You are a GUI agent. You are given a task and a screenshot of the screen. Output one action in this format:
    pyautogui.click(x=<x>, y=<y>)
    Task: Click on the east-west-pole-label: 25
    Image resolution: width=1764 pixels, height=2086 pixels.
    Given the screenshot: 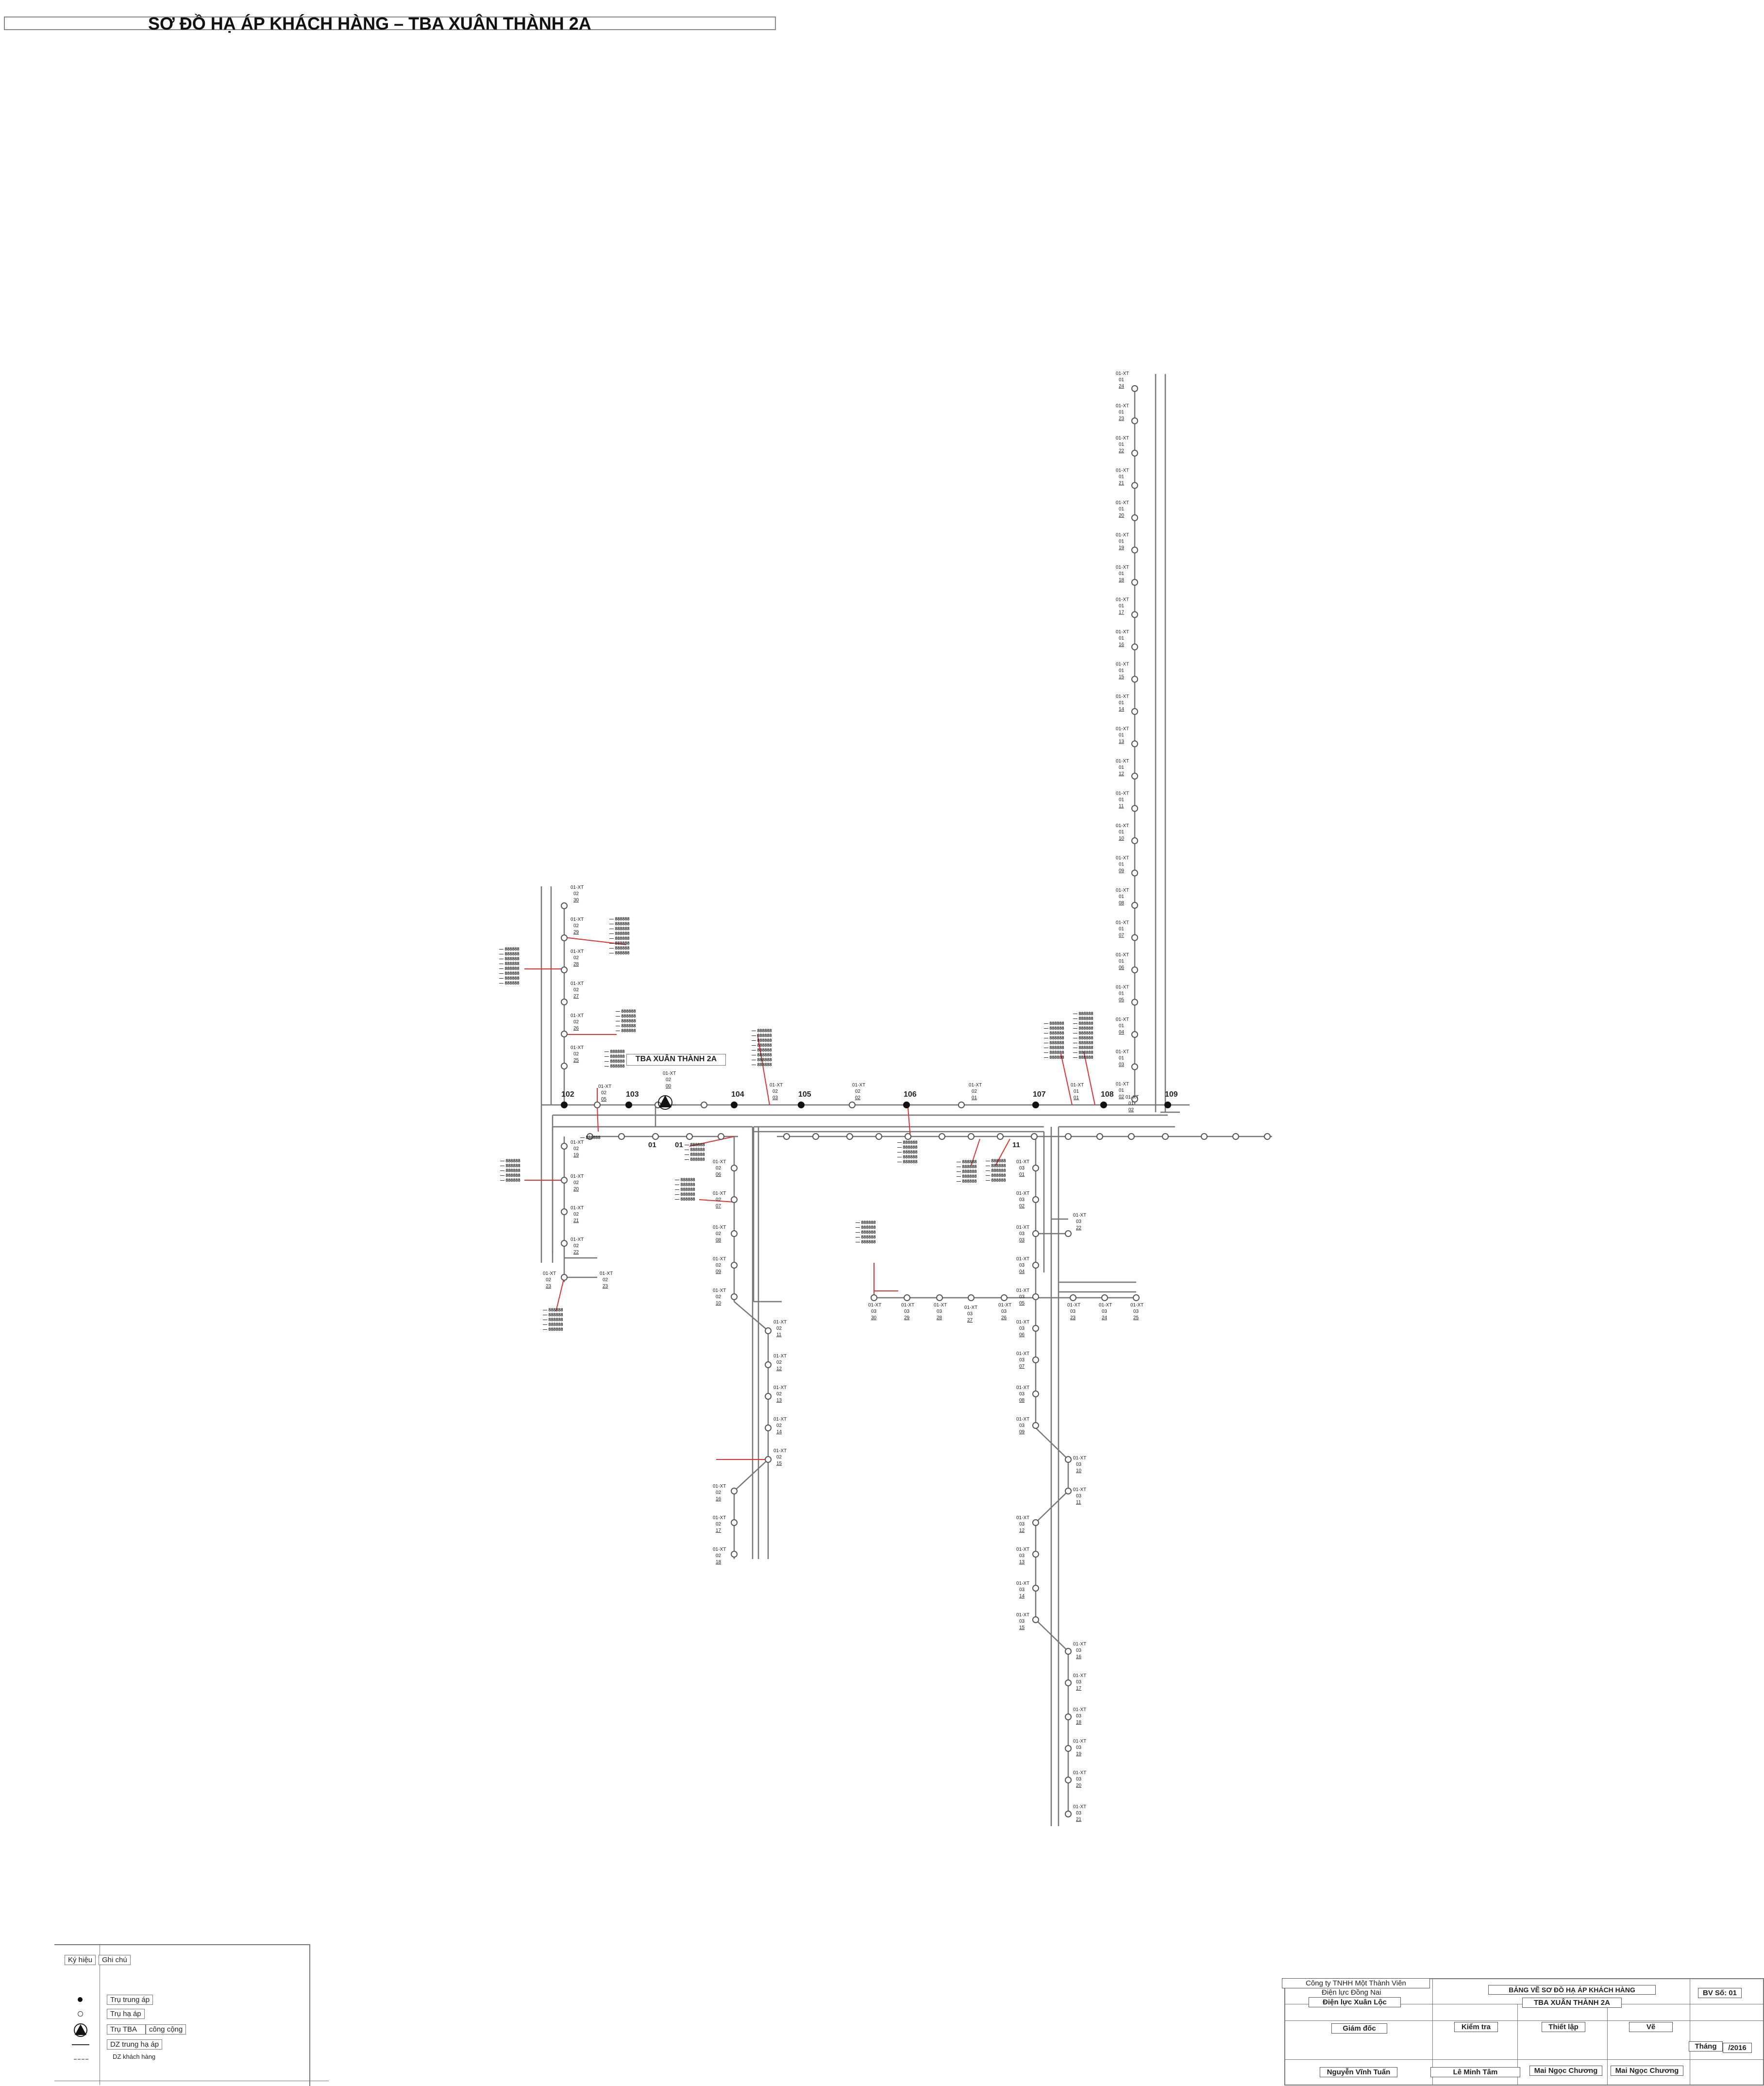 What is the action you would take?
    pyautogui.click(x=1136, y=1318)
    